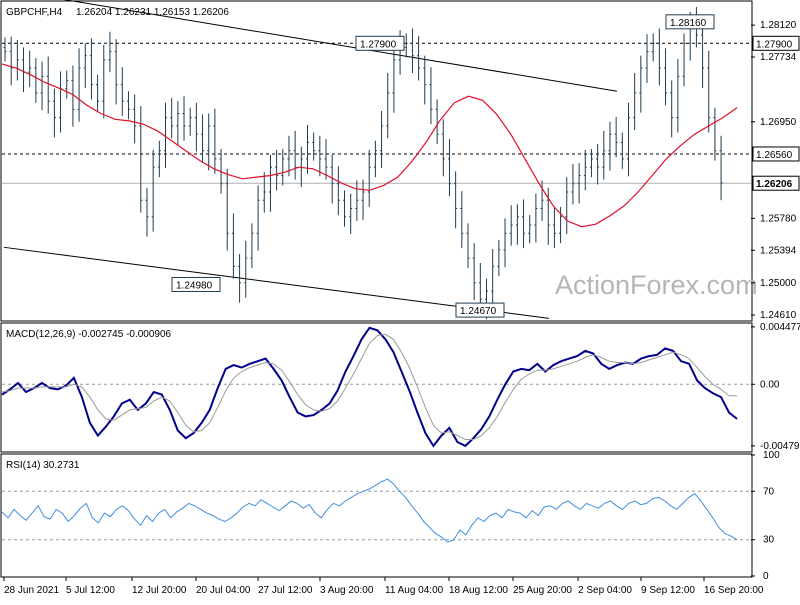  I want to click on chart-ohlc: 1.26204 1.26231 1.26153 1.26206, so click(152, 12).